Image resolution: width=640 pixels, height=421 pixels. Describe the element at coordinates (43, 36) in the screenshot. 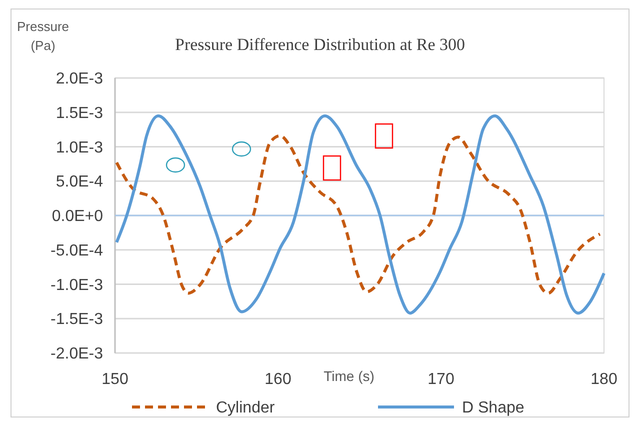

I see `y-axis-title: Pressure (Pa)` at that location.